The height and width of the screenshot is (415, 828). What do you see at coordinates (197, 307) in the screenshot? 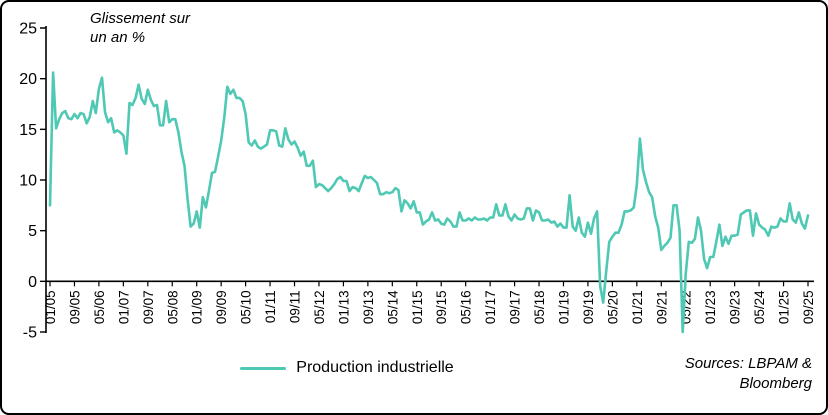
I see `x-tick-label: 01/09` at bounding box center [197, 307].